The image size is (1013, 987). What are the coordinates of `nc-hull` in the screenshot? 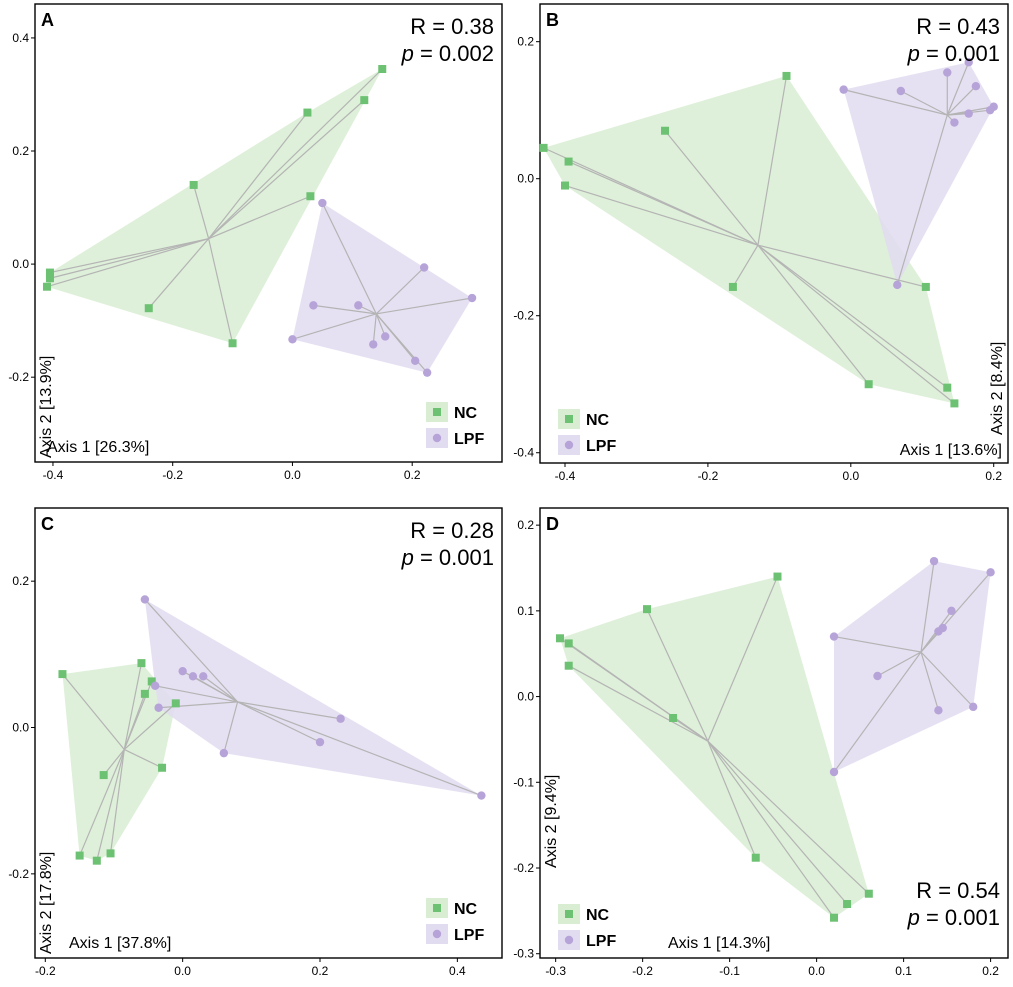 It's located at (749, 239).